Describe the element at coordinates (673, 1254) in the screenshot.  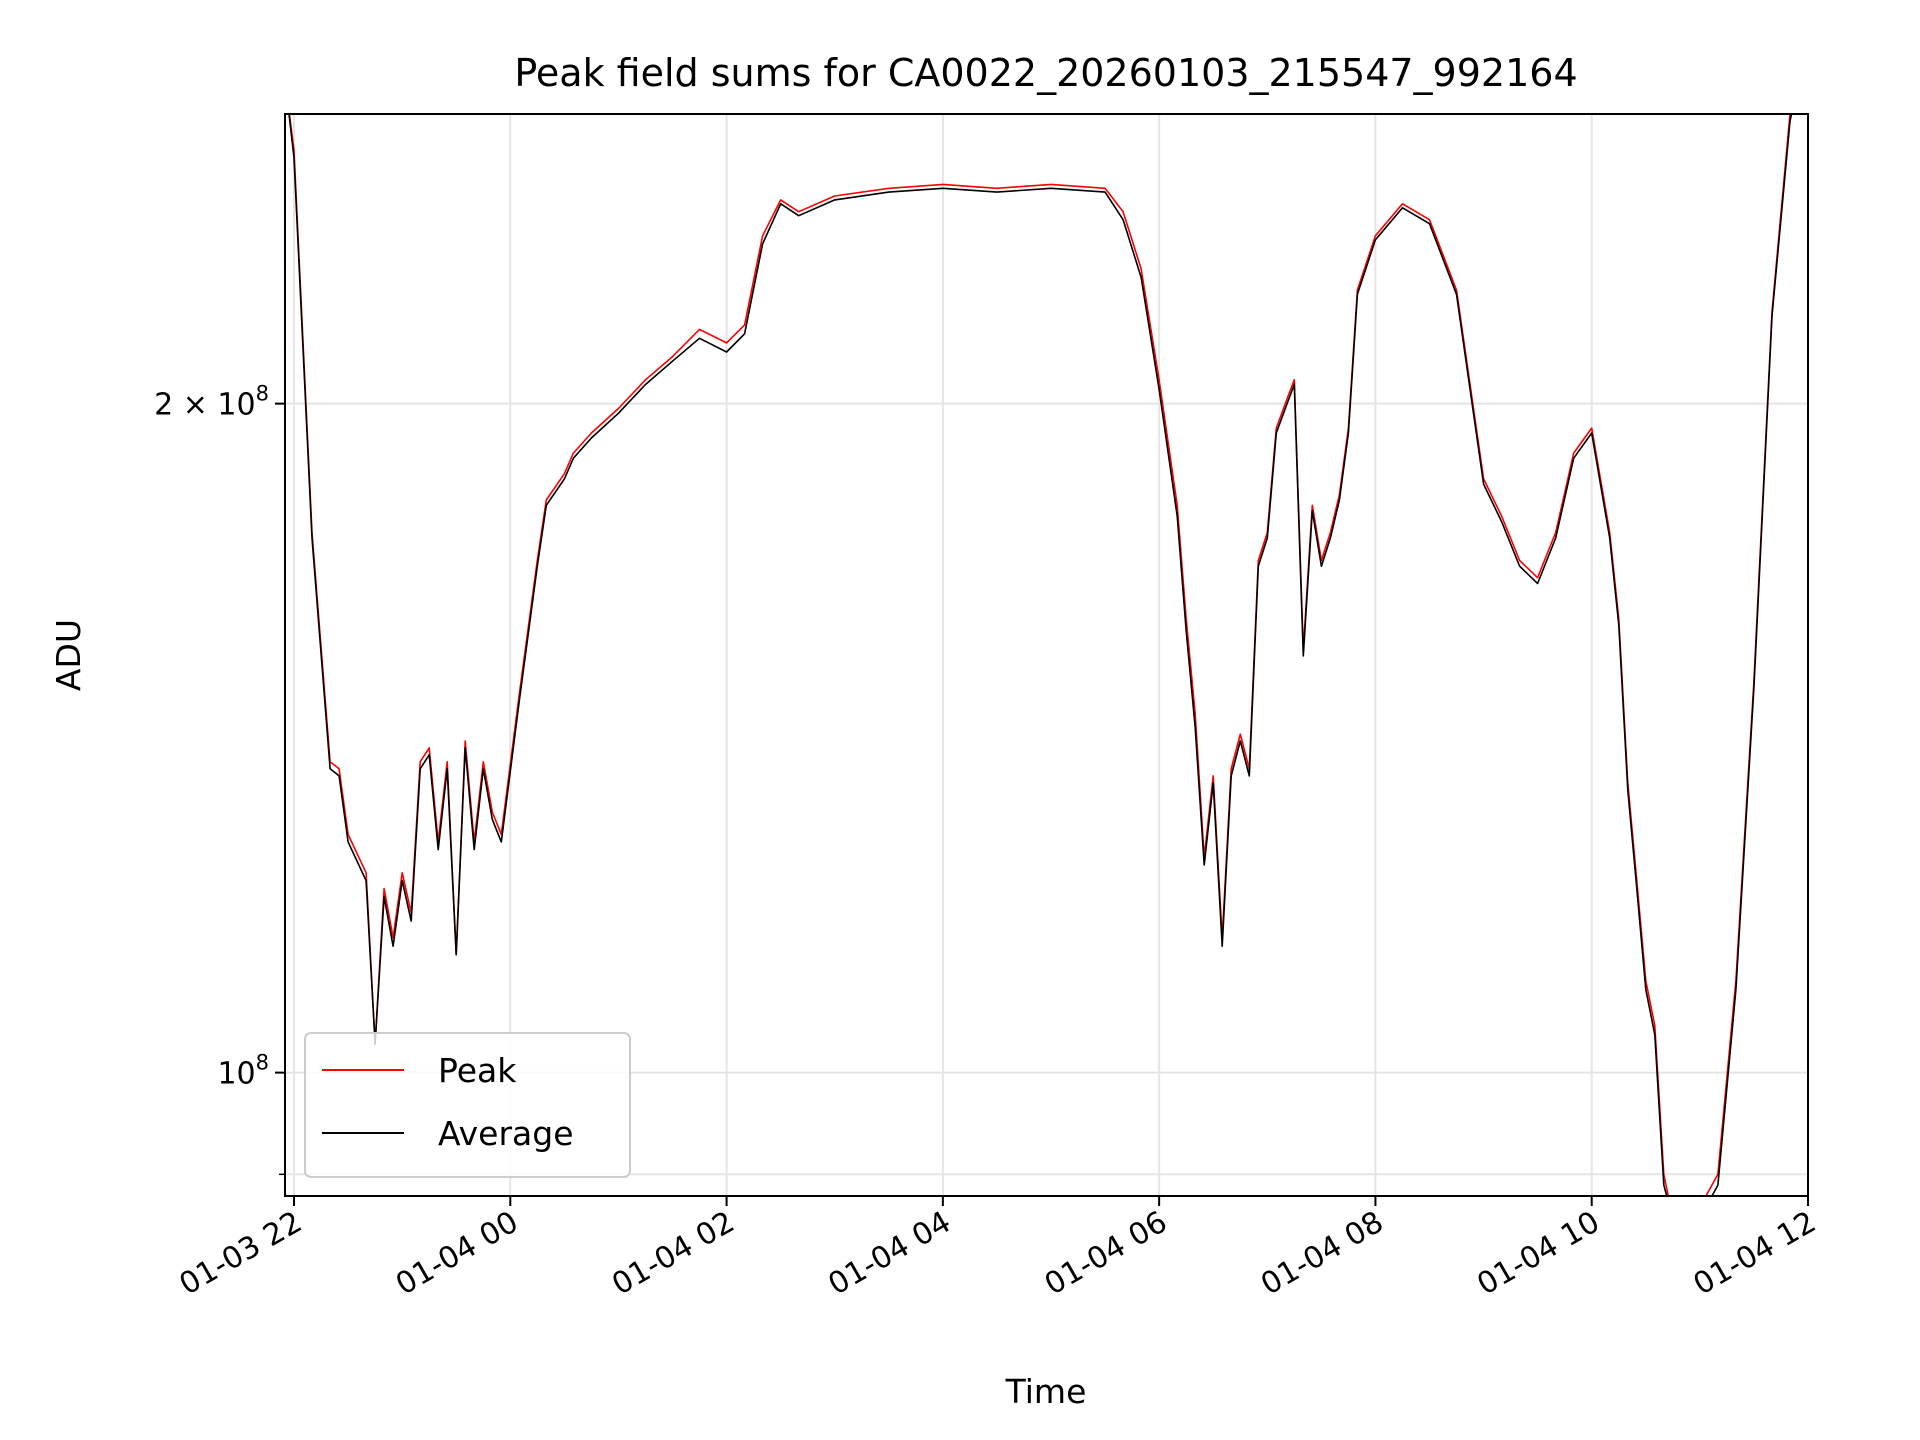
I see `x-tick-label: 01-04 02` at that location.